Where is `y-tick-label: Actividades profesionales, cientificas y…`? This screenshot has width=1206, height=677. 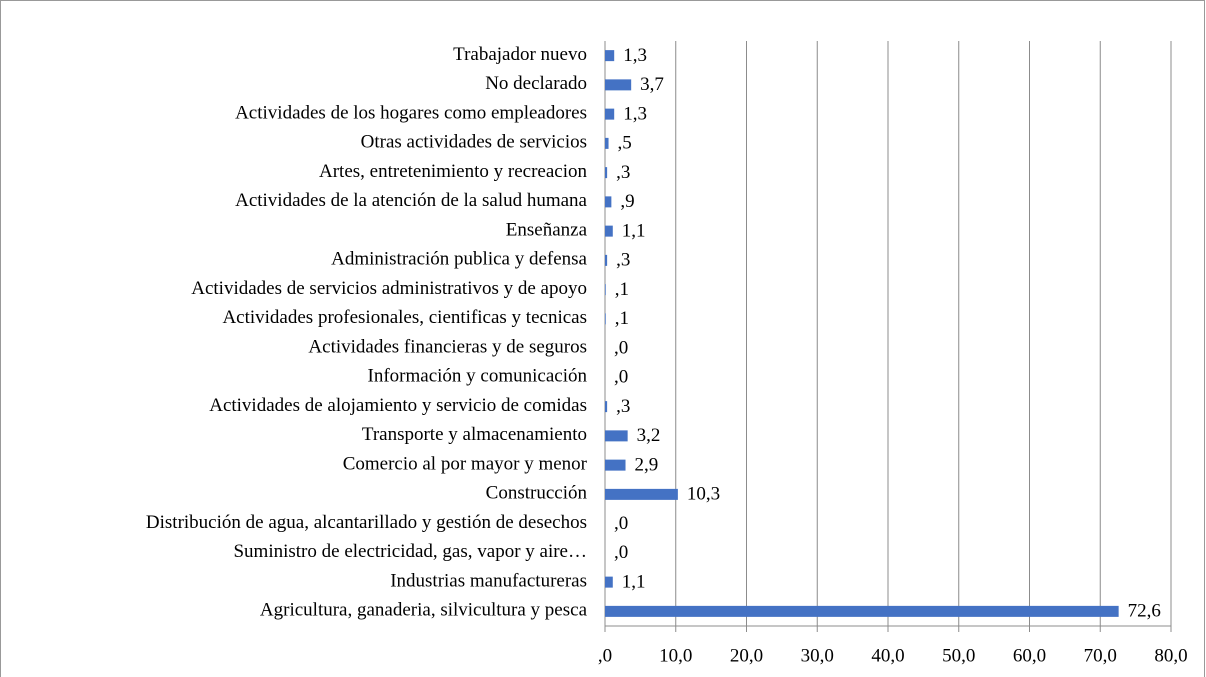
y-tick-label: Actividades profesionales, cientificas y… is located at coordinates (404, 317).